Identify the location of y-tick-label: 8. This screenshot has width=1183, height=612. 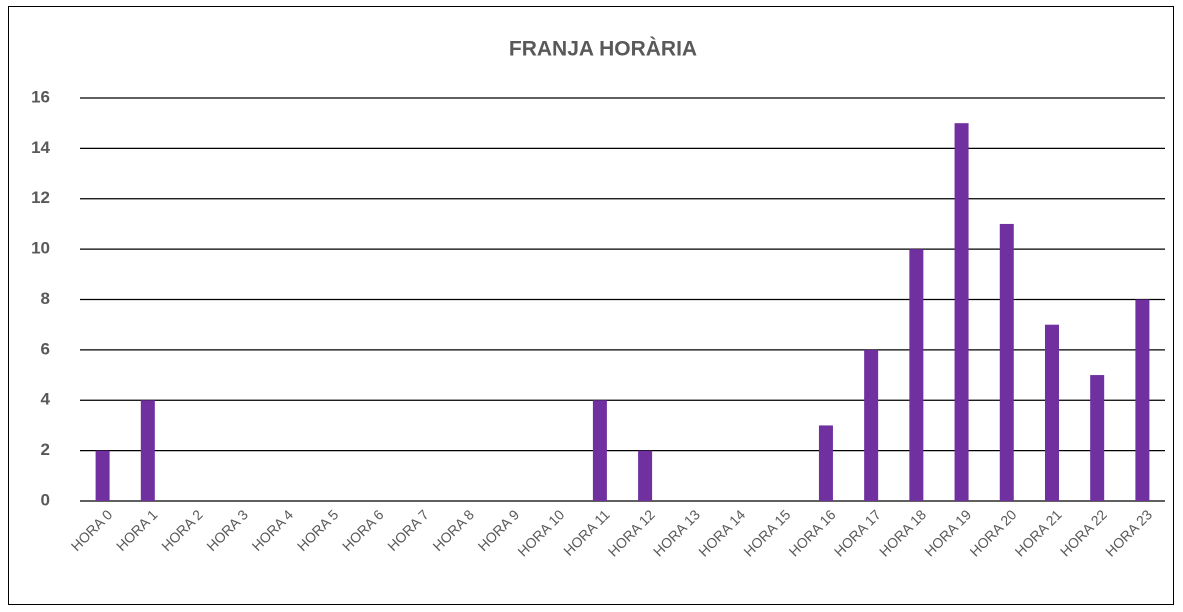
(45, 298).